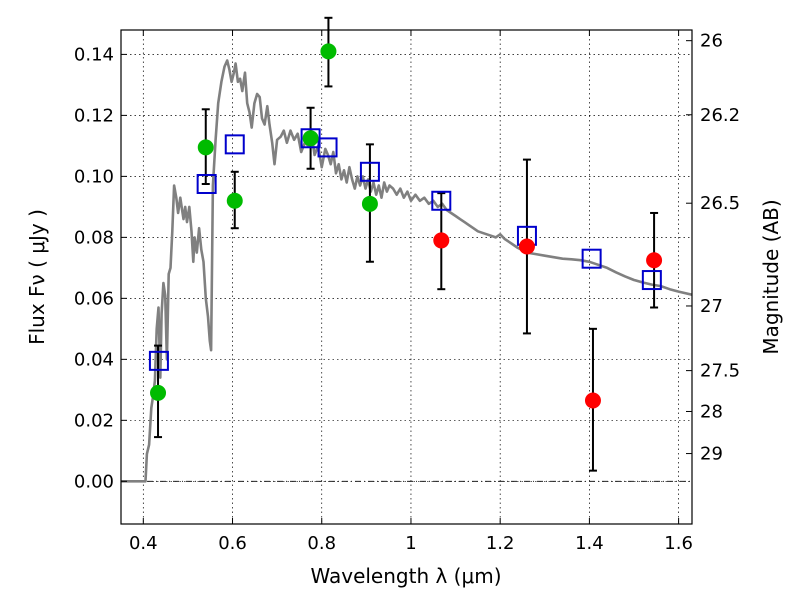 The height and width of the screenshot is (600, 800). I want to click on x-tick-label: 0.6, so click(232, 543).